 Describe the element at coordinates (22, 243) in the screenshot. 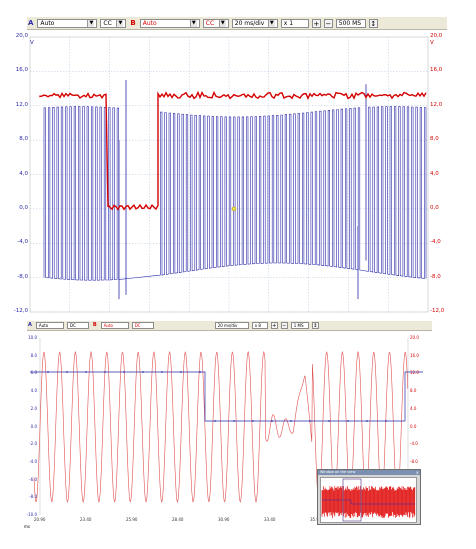

I see `top-left-tick-label: -4,0` at that location.